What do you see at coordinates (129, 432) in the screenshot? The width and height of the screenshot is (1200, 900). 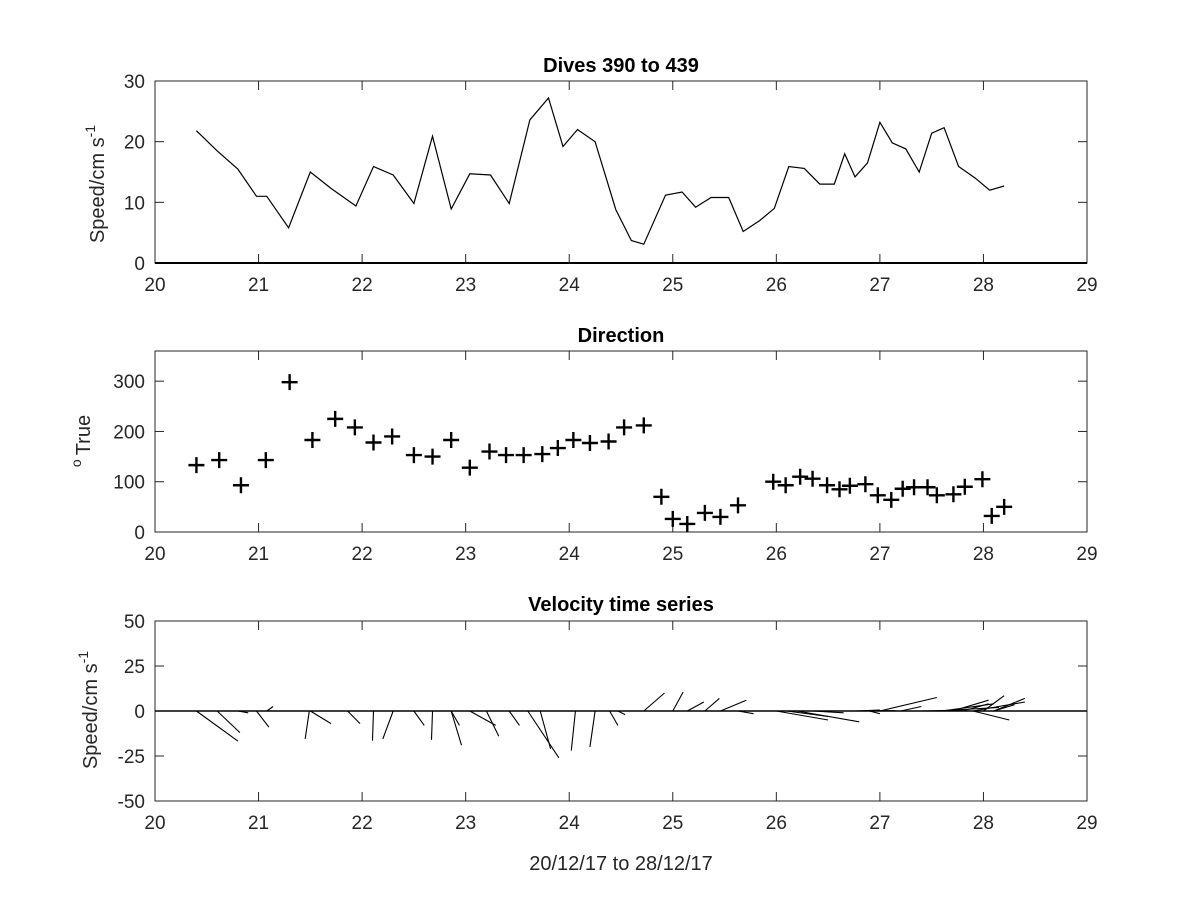 I see `y-tick-label: 200` at bounding box center [129, 432].